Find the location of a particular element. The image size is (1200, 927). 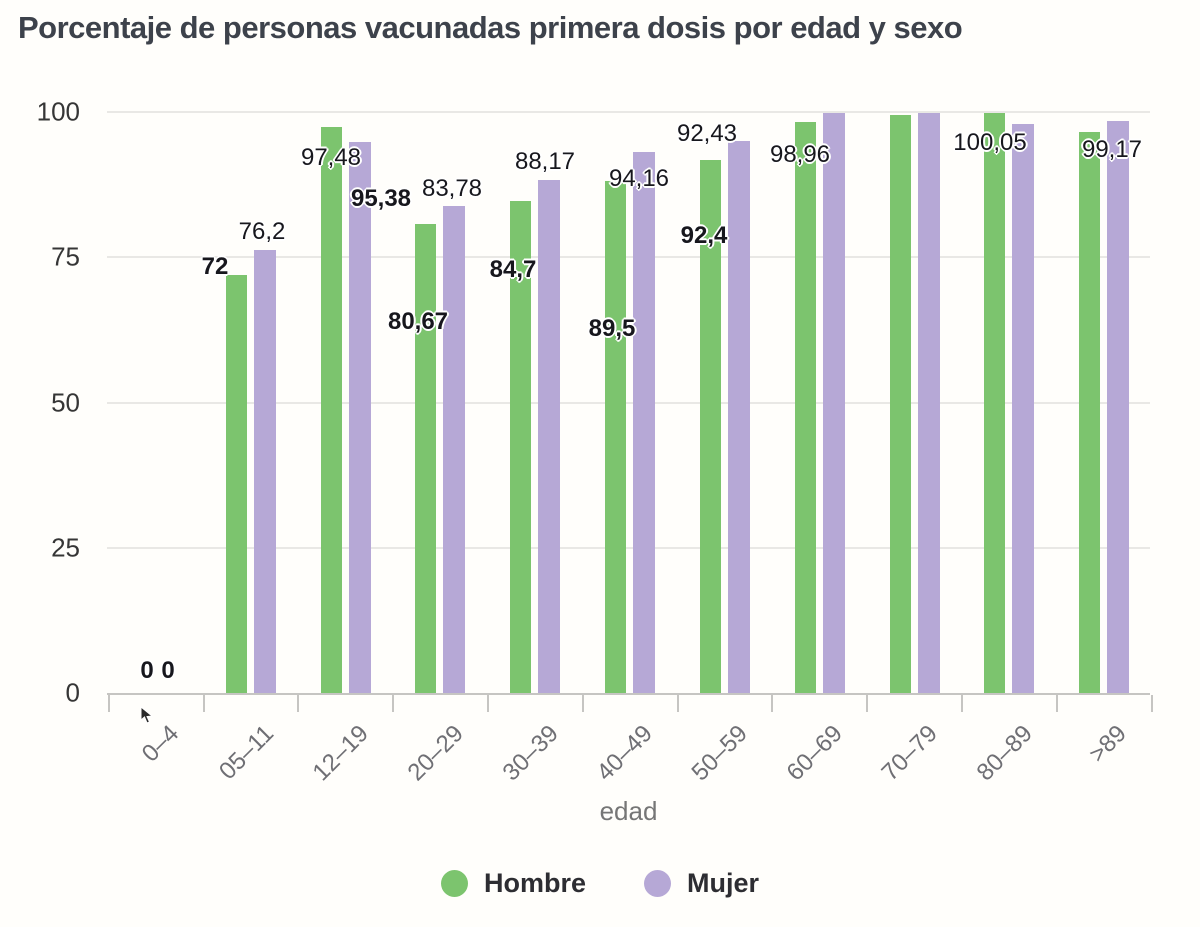

value-label-mujer-0–4: 0 is located at coordinates (168, 670).